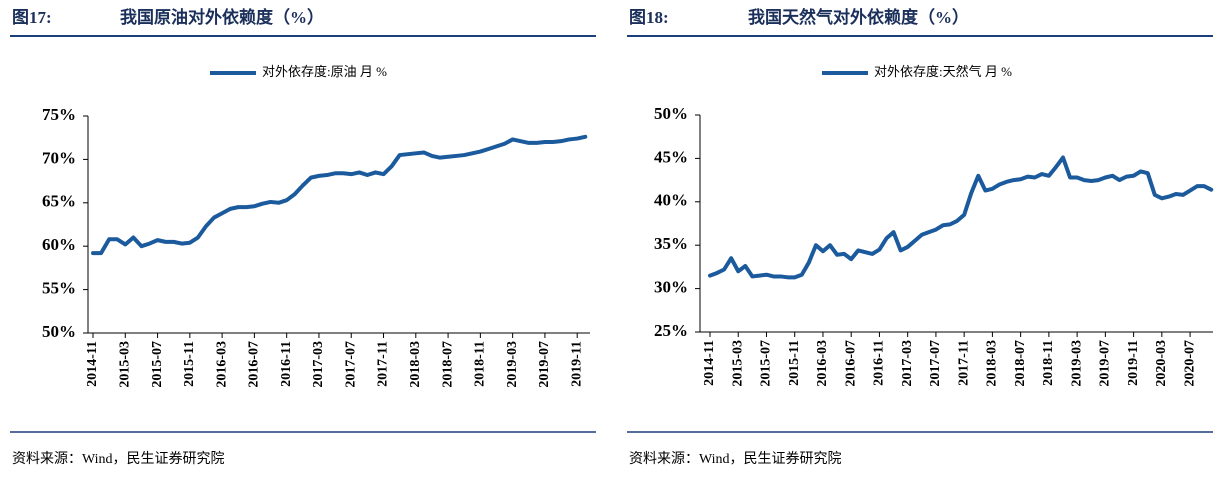 This screenshot has height=478, width=1226. Describe the element at coordinates (59, 157) in the screenshot. I see `y-tick-label: 70%` at that location.